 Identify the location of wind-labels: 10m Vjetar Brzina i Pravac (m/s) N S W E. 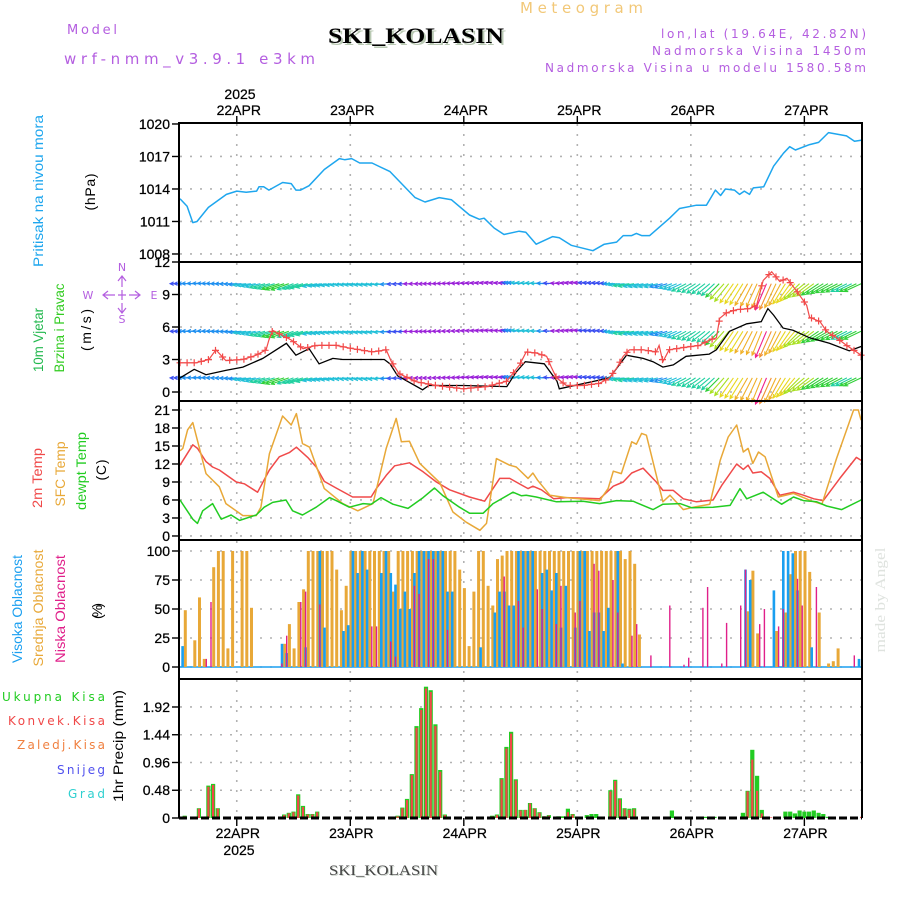
(94, 317).